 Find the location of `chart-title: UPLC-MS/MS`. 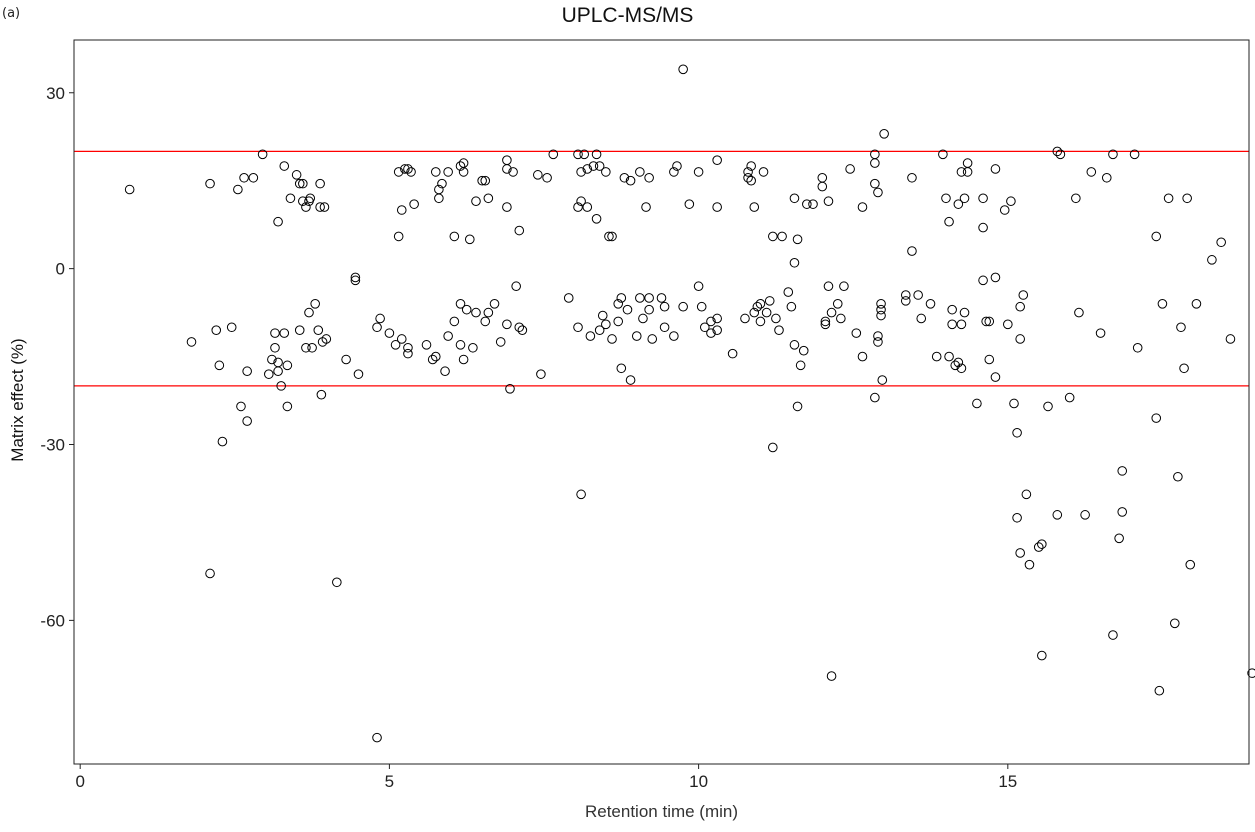

chart-title: UPLC-MS/MS is located at coordinates (627, 15).